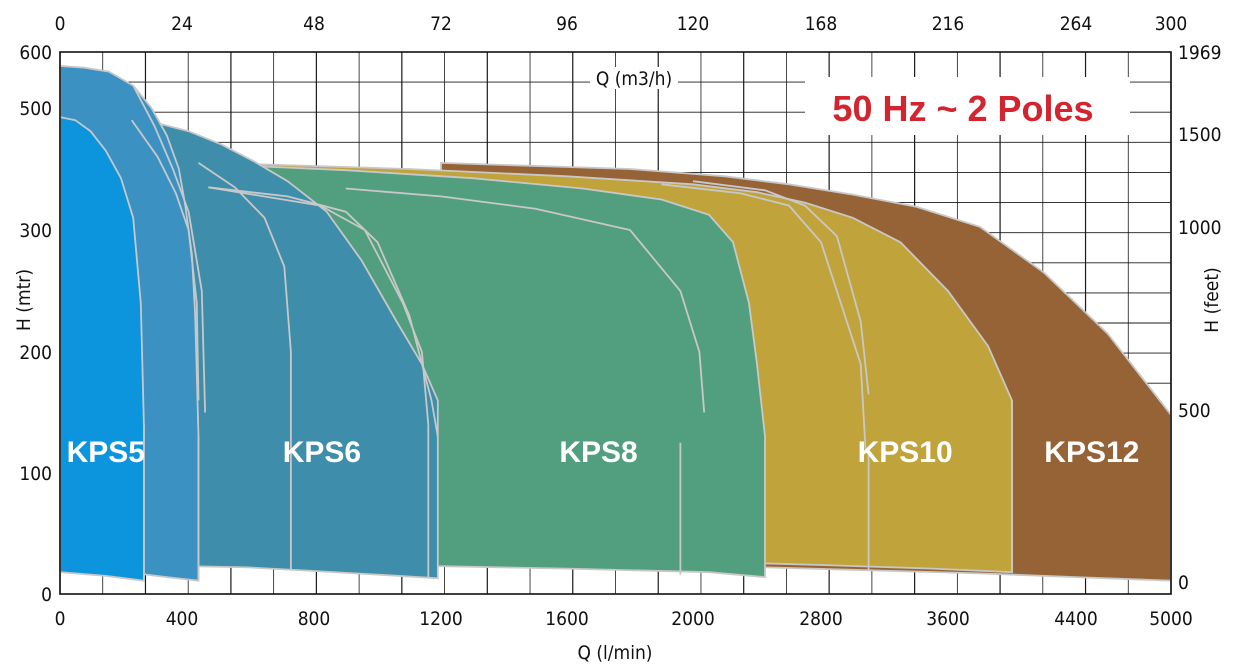 The height and width of the screenshot is (664, 1241). Describe the element at coordinates (322, 452) in the screenshot. I see `series-label-kps6: KPS6` at that location.